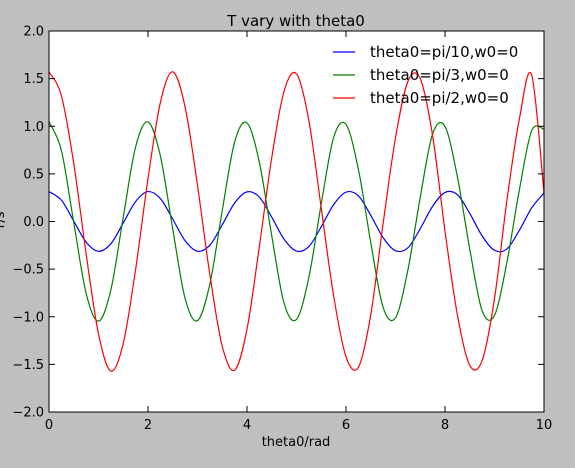 The image size is (575, 468). I want to click on legend-label-3: theta0=pi/2,w0=0, so click(439, 98).